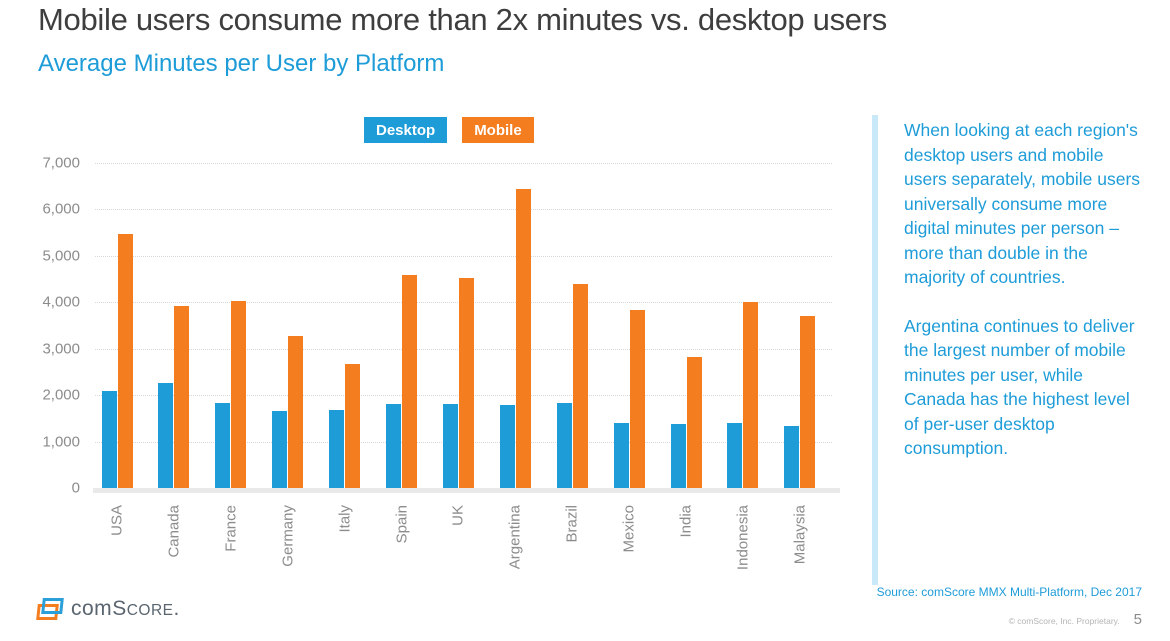  What do you see at coordinates (466, 383) in the screenshot?
I see `bar-mobile-uk` at bounding box center [466, 383].